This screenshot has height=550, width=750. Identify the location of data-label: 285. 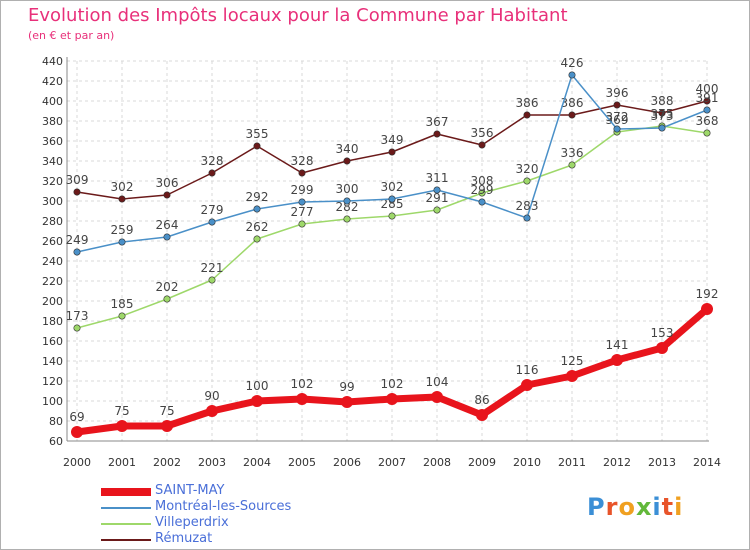
(392, 204).